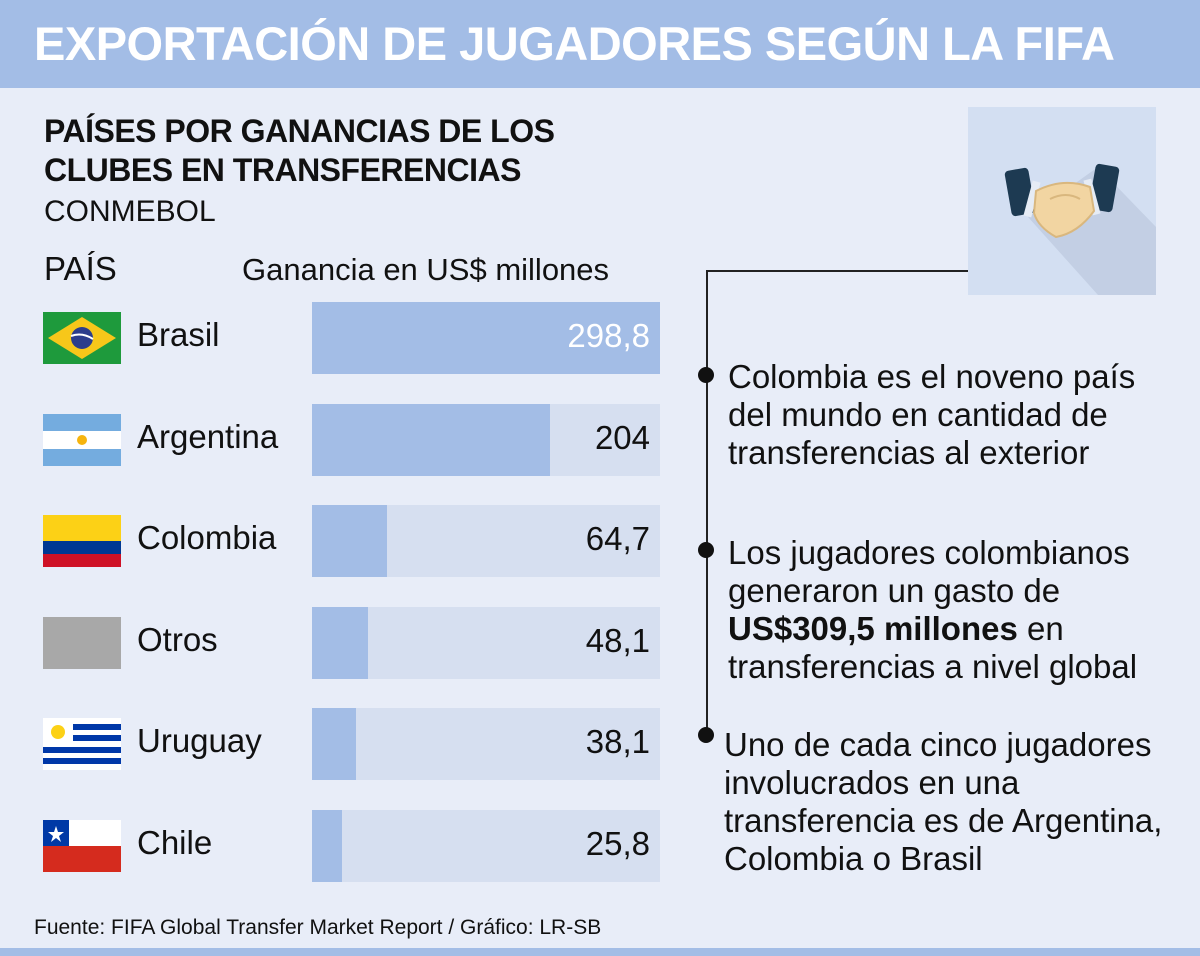 The width and height of the screenshot is (1200, 956). I want to click on bar-row-colombia: Colombia 64,7, so click(350, 541).